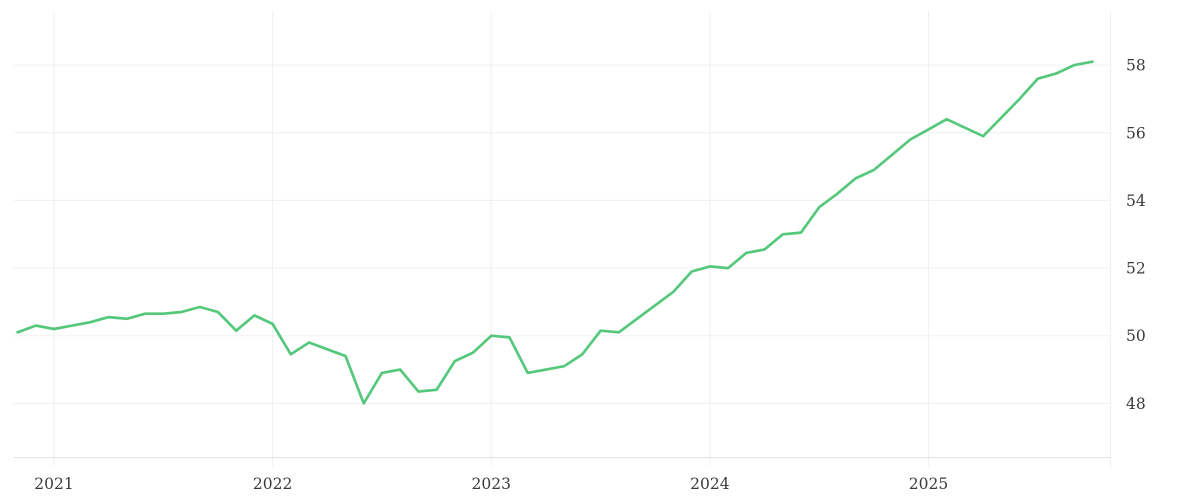 This screenshot has width=1200, height=500. I want to click on y-tick-label: 50, so click(1136, 336).